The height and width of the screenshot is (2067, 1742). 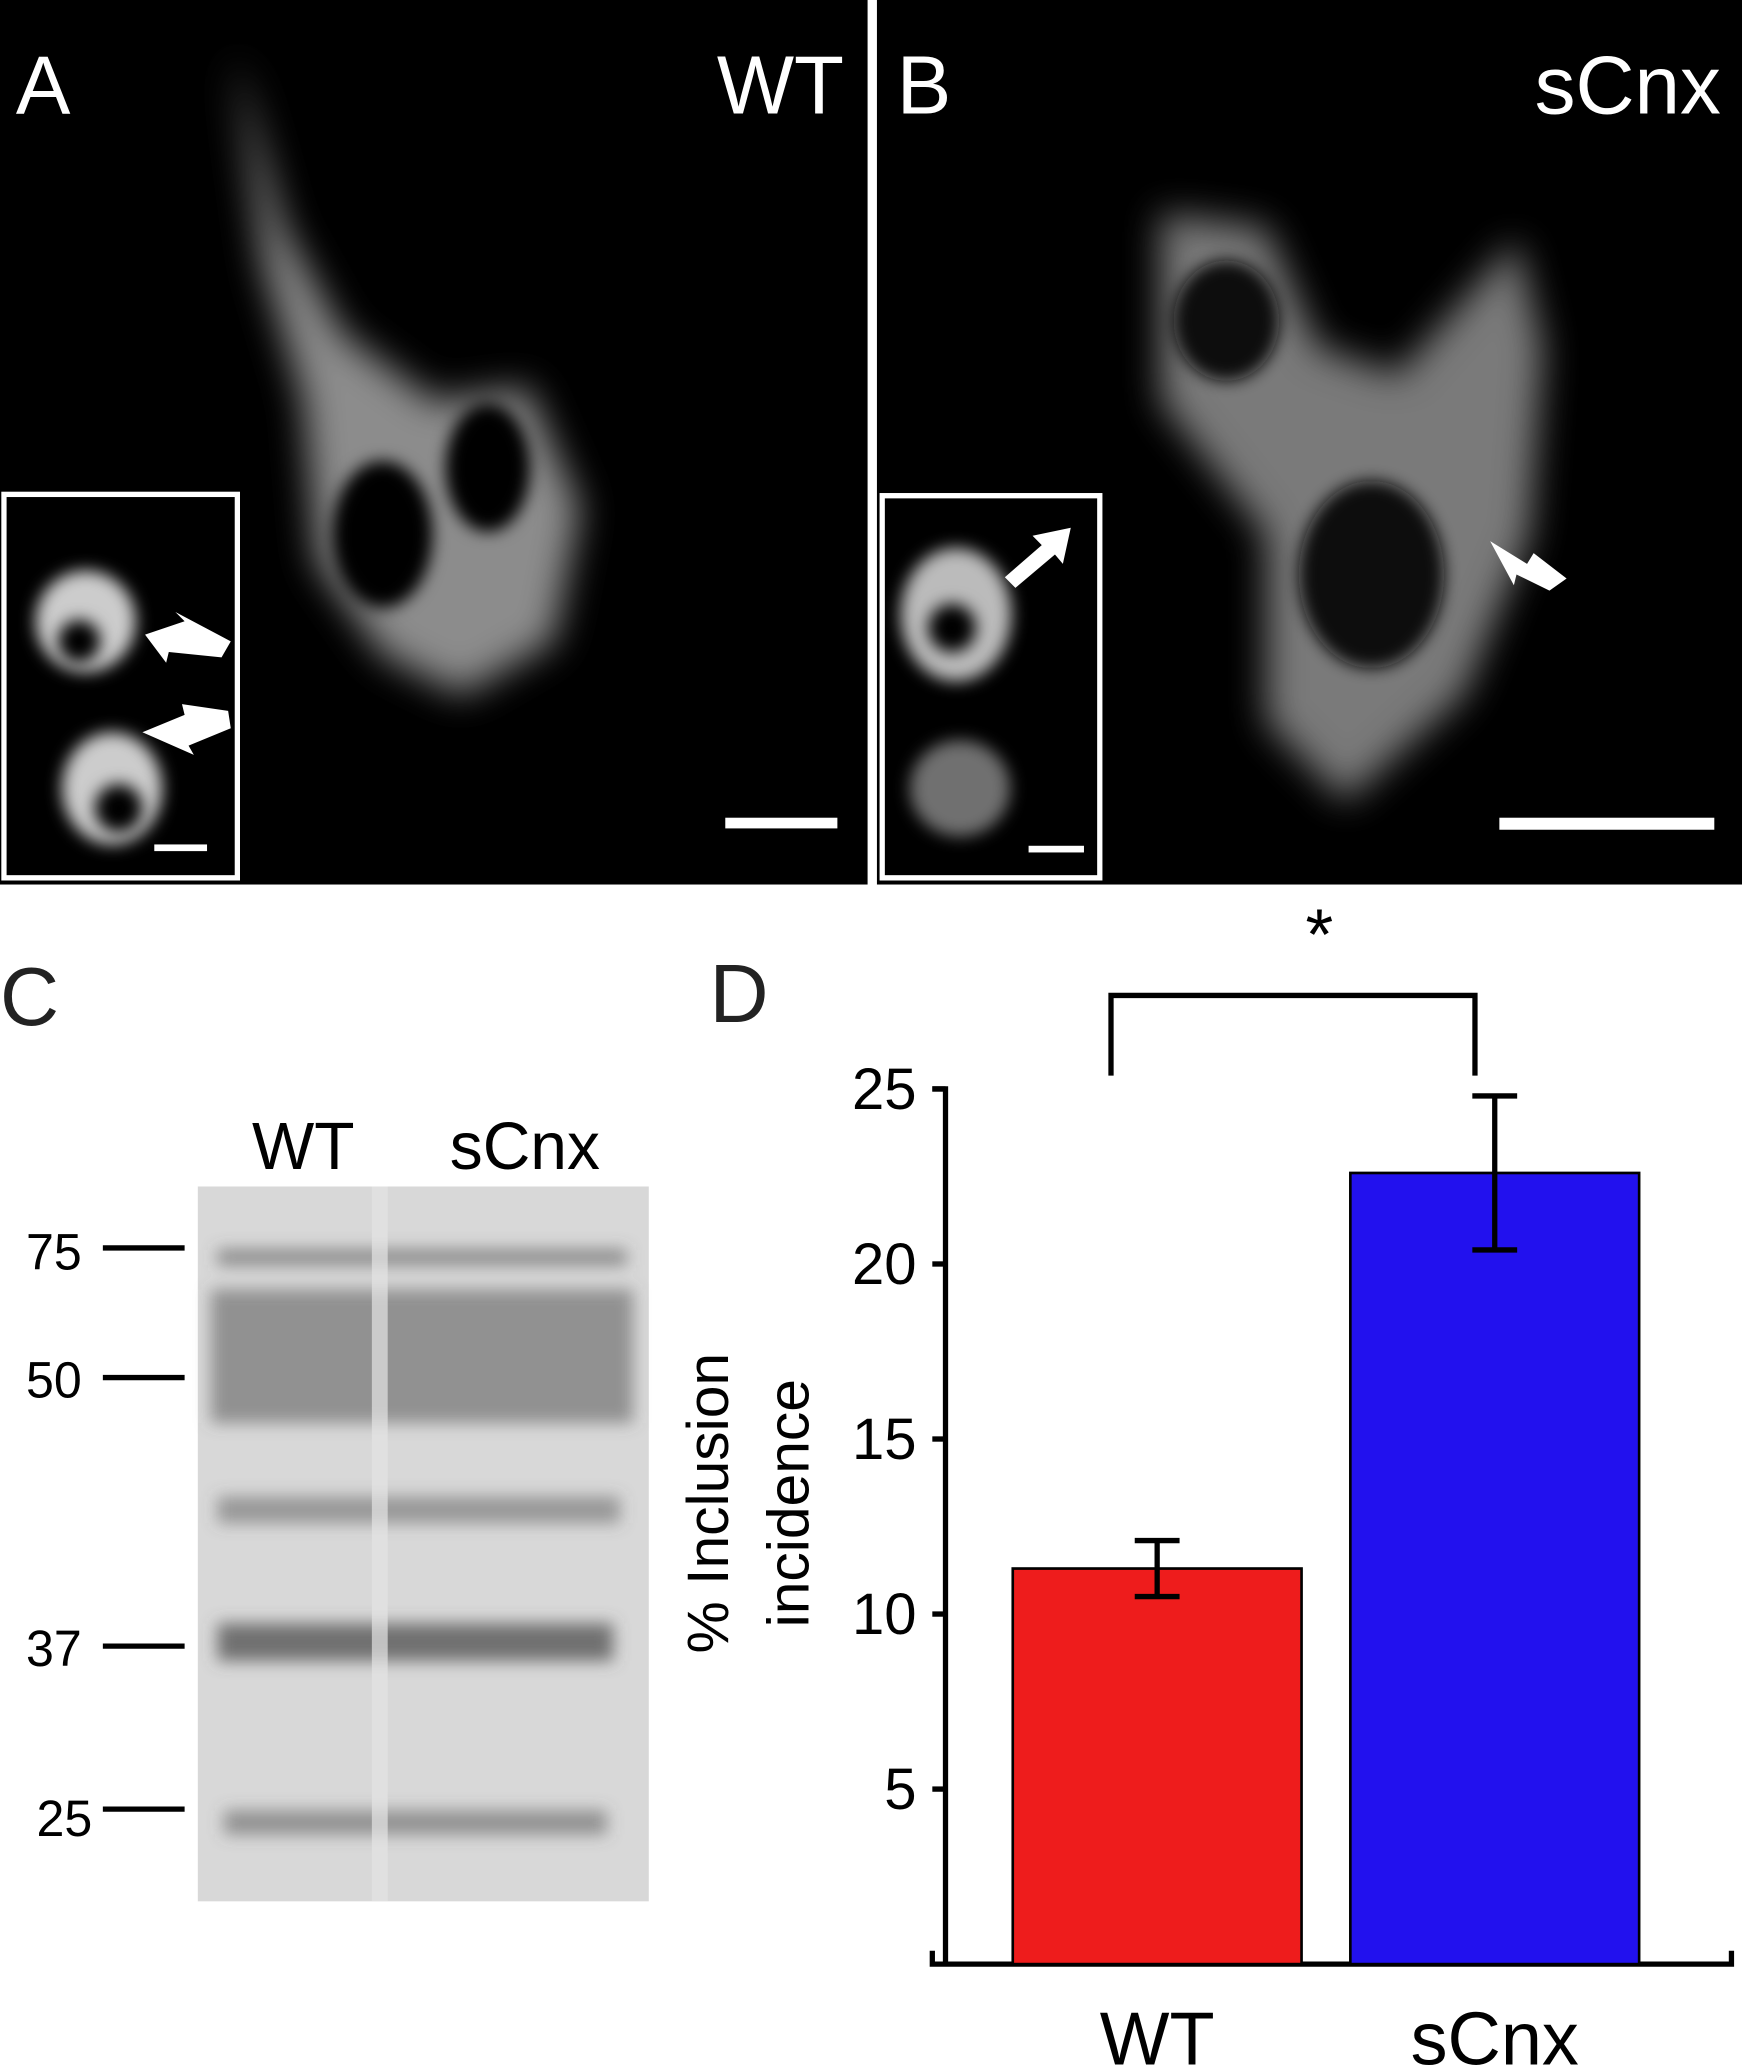 What do you see at coordinates (900, 1789) in the screenshot?
I see `y-tick-label: 5` at bounding box center [900, 1789].